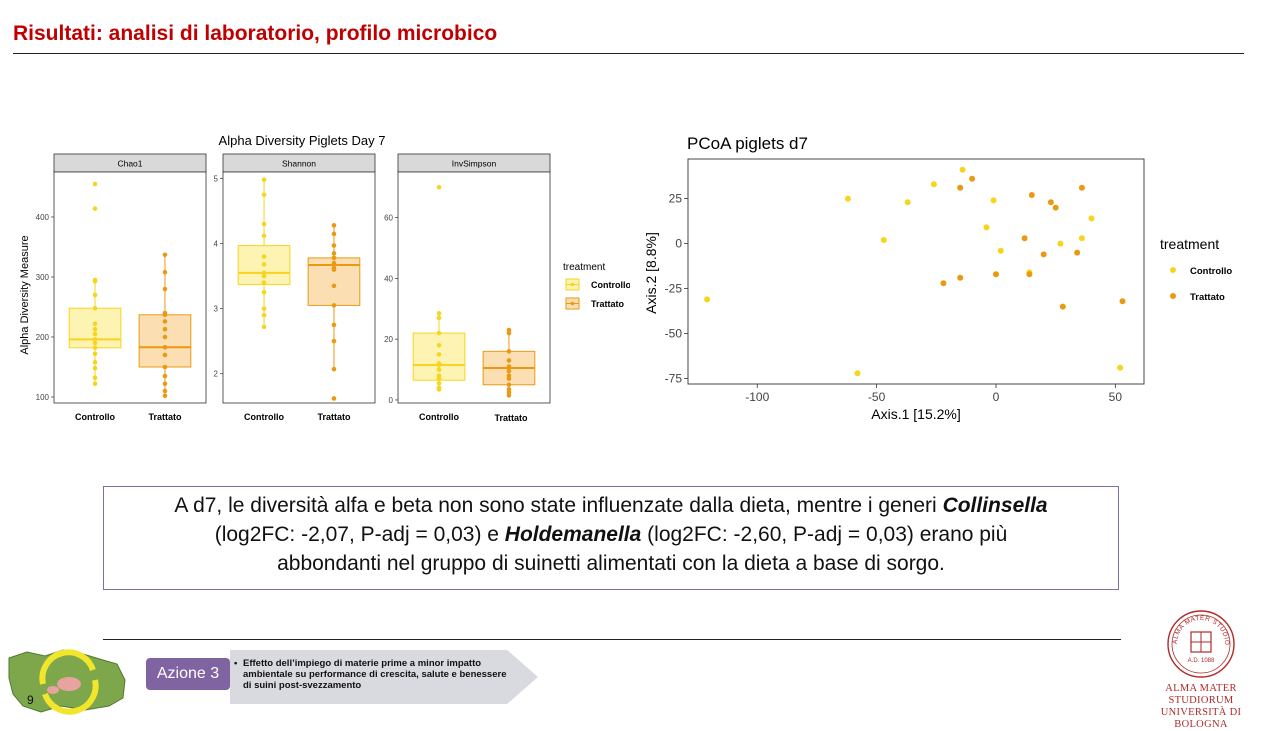 Image resolution: width=1280 pixels, height=731 pixels. I want to click on seal-text: ALMA MATER STUDIORUM, so click(1197, 627).